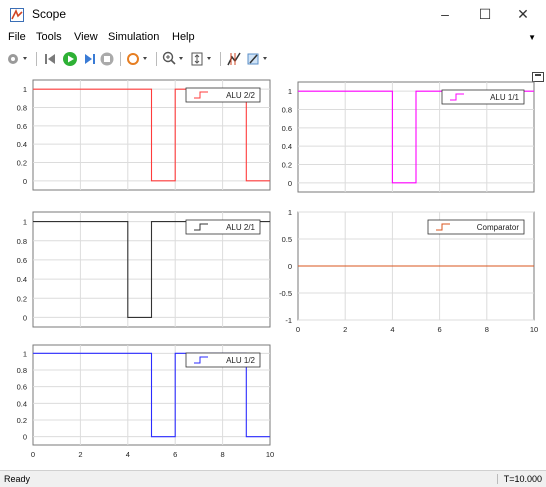 Image resolution: width=546 pixels, height=487 pixels. Describe the element at coordinates (183, 37) in the screenshot. I see `menu-help: Help` at that location.